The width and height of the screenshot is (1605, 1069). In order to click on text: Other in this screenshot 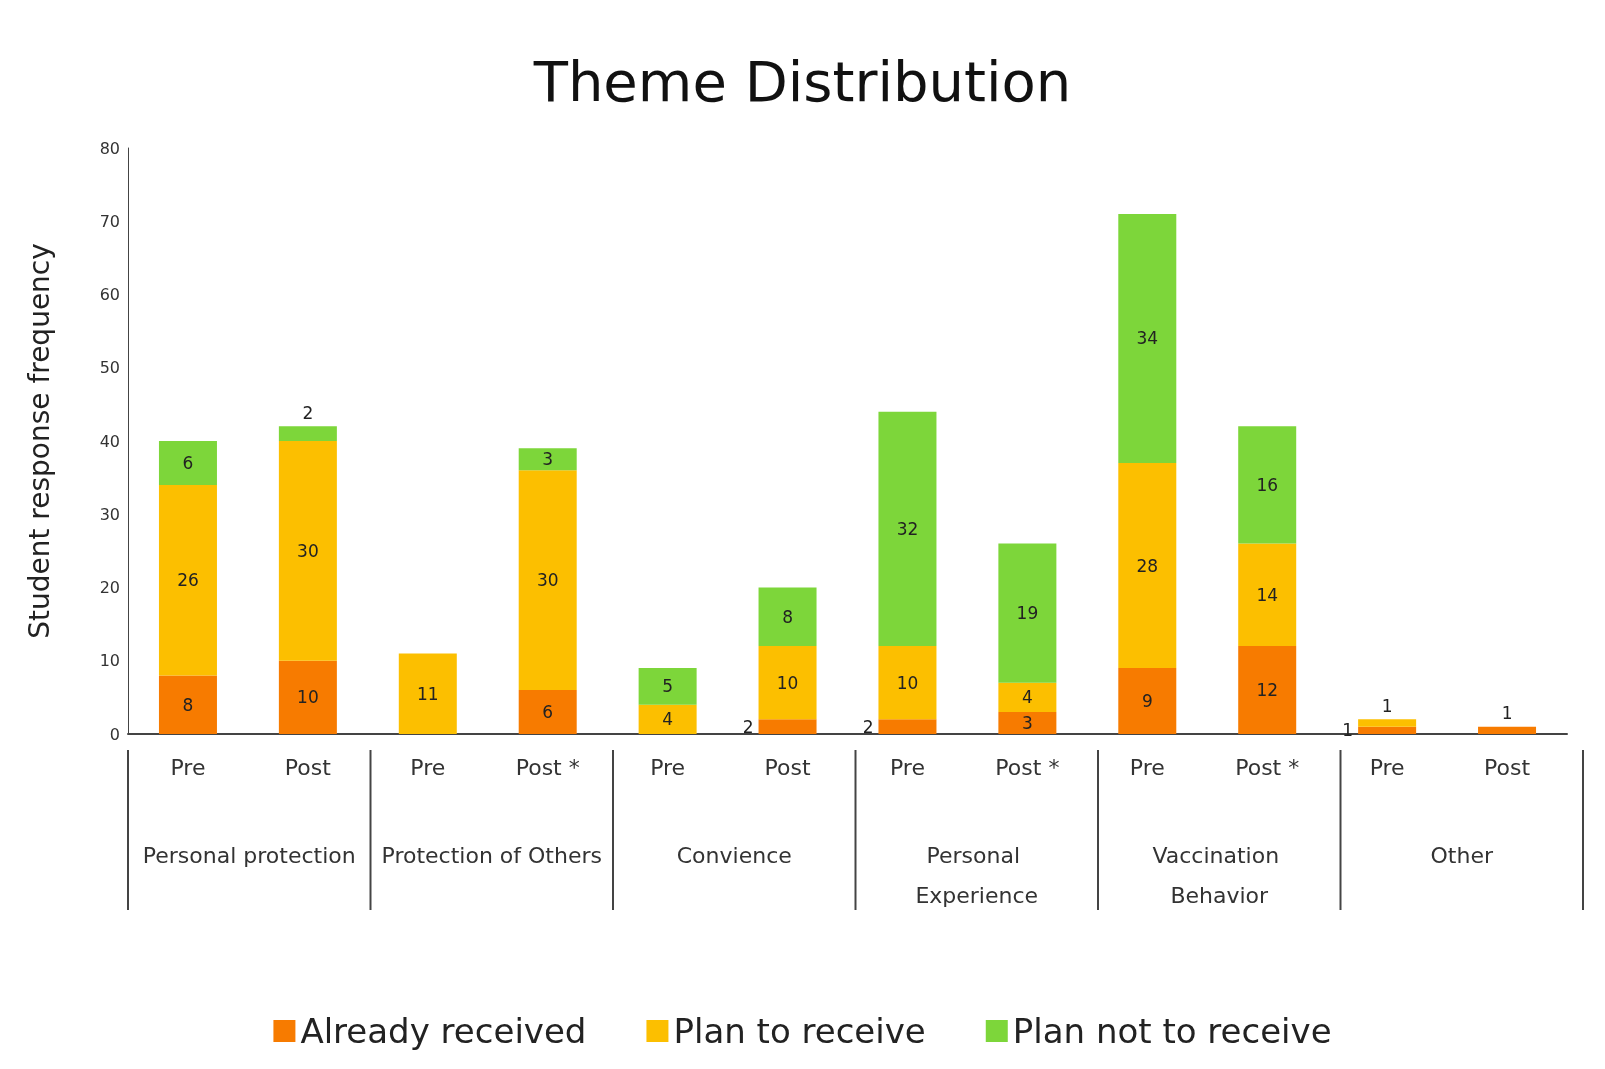, I will do `click(1462, 855)`.